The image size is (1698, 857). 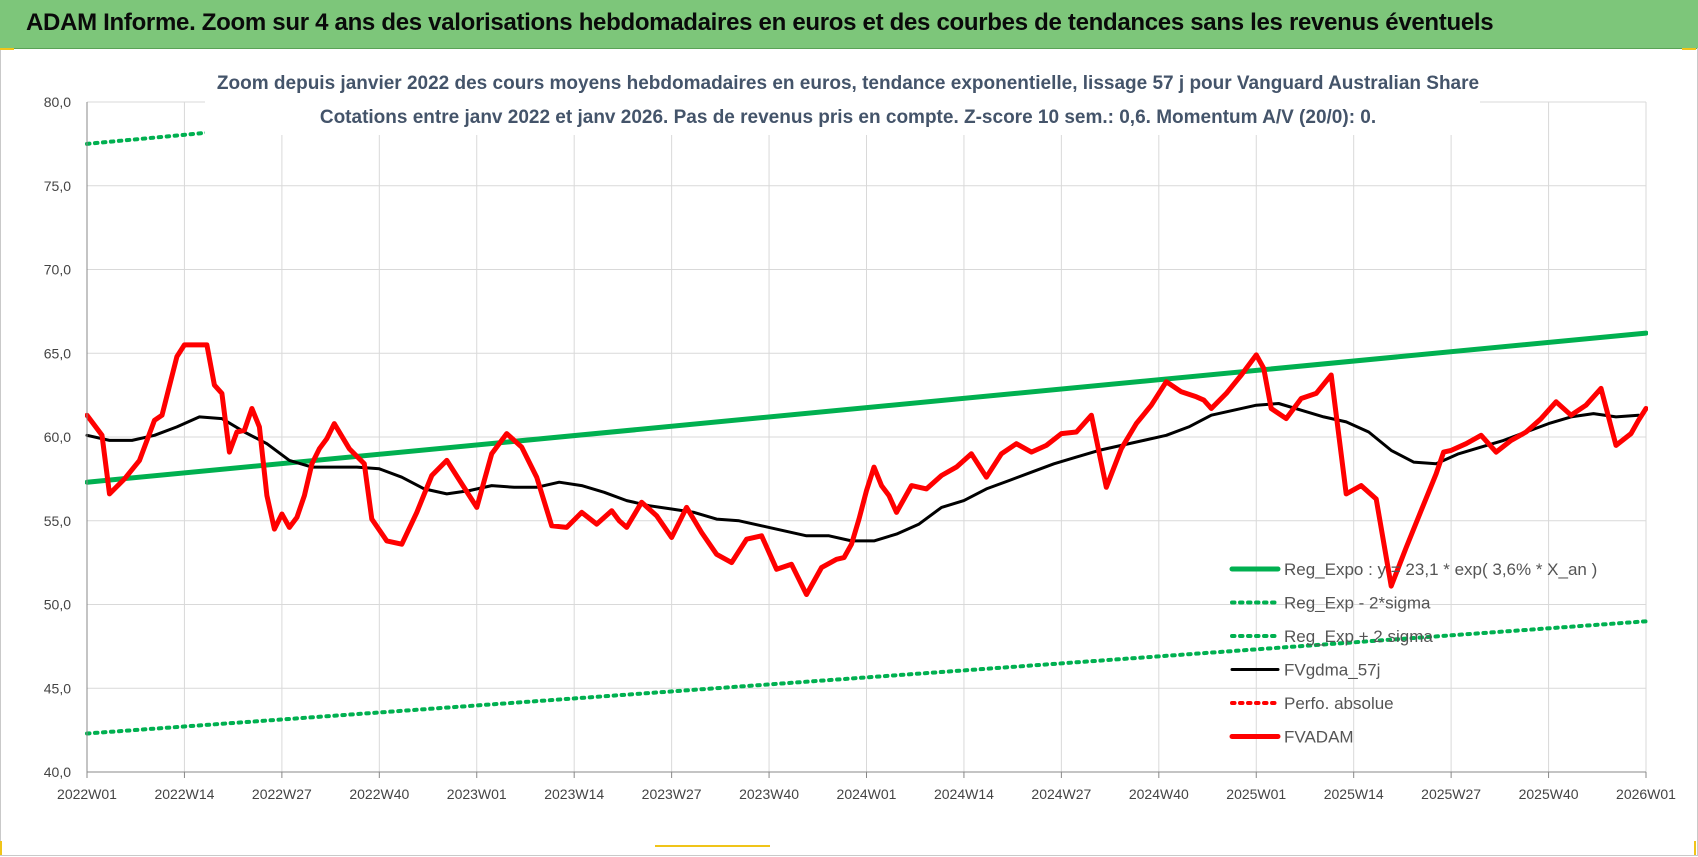 What do you see at coordinates (87, 794) in the screenshot?
I see `x-tick-label: 2022W01` at bounding box center [87, 794].